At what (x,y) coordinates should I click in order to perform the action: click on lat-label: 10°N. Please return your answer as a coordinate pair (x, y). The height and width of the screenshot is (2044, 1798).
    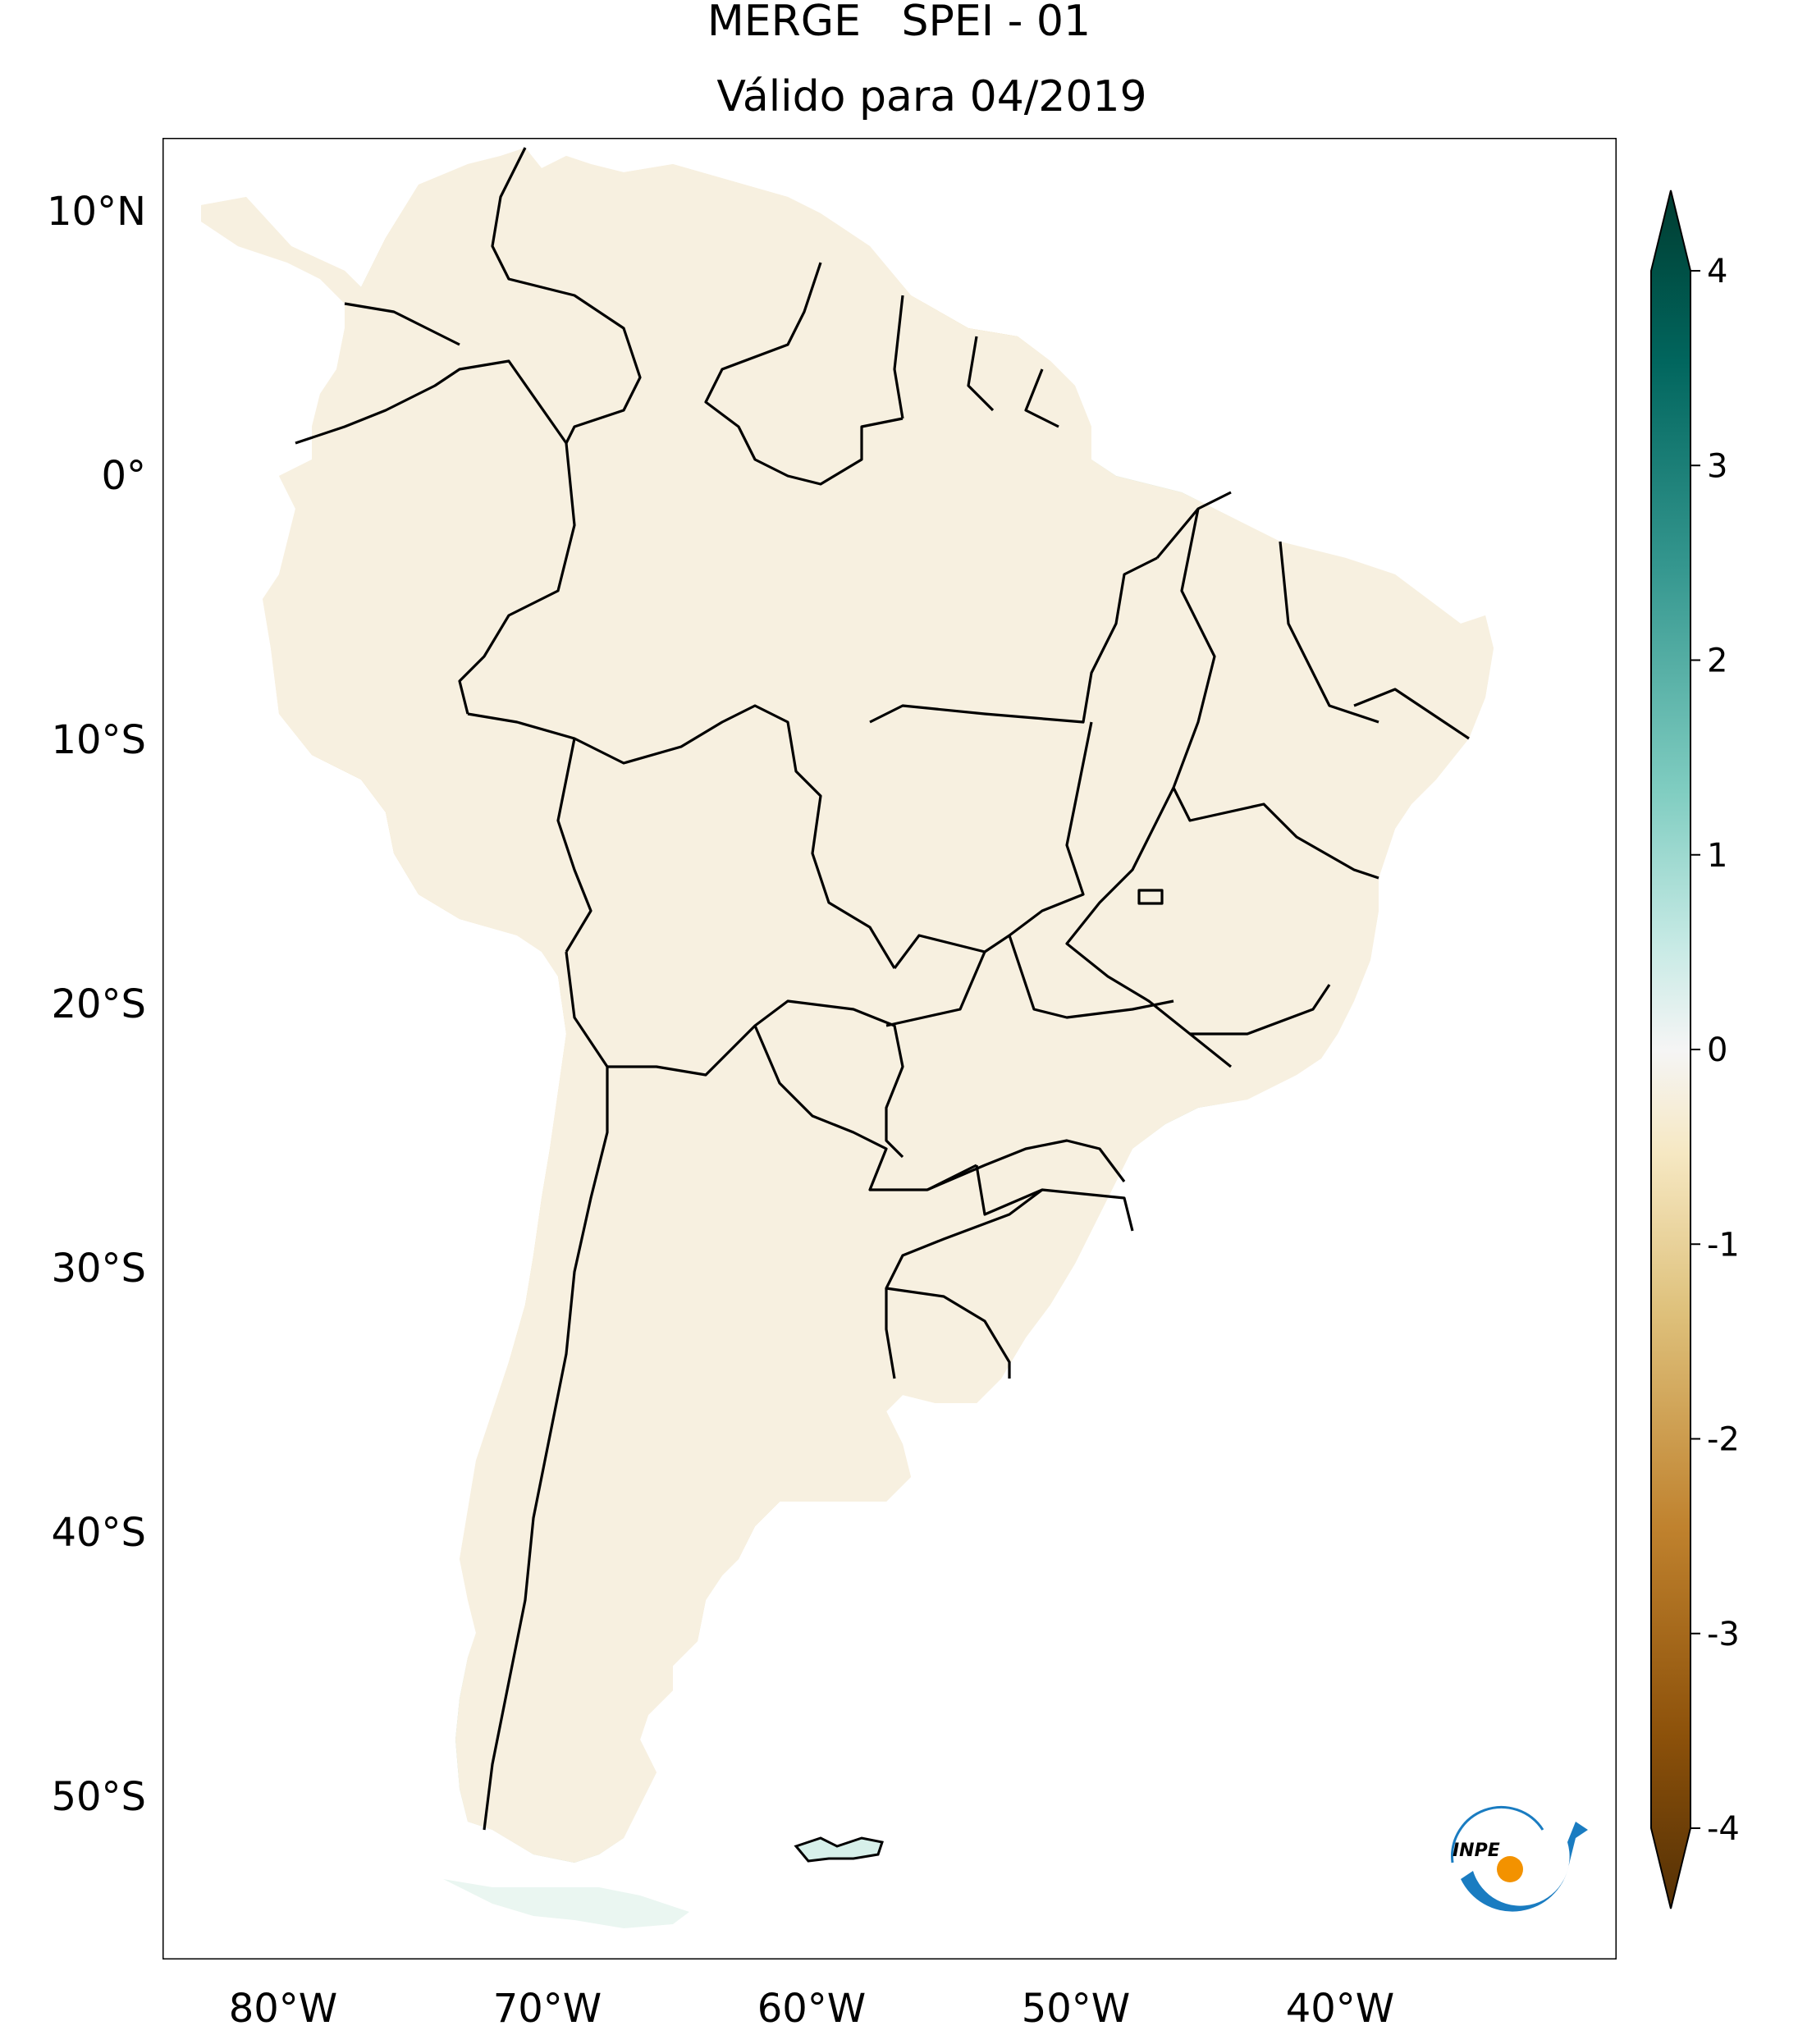
    Looking at the image, I should click on (96, 212).